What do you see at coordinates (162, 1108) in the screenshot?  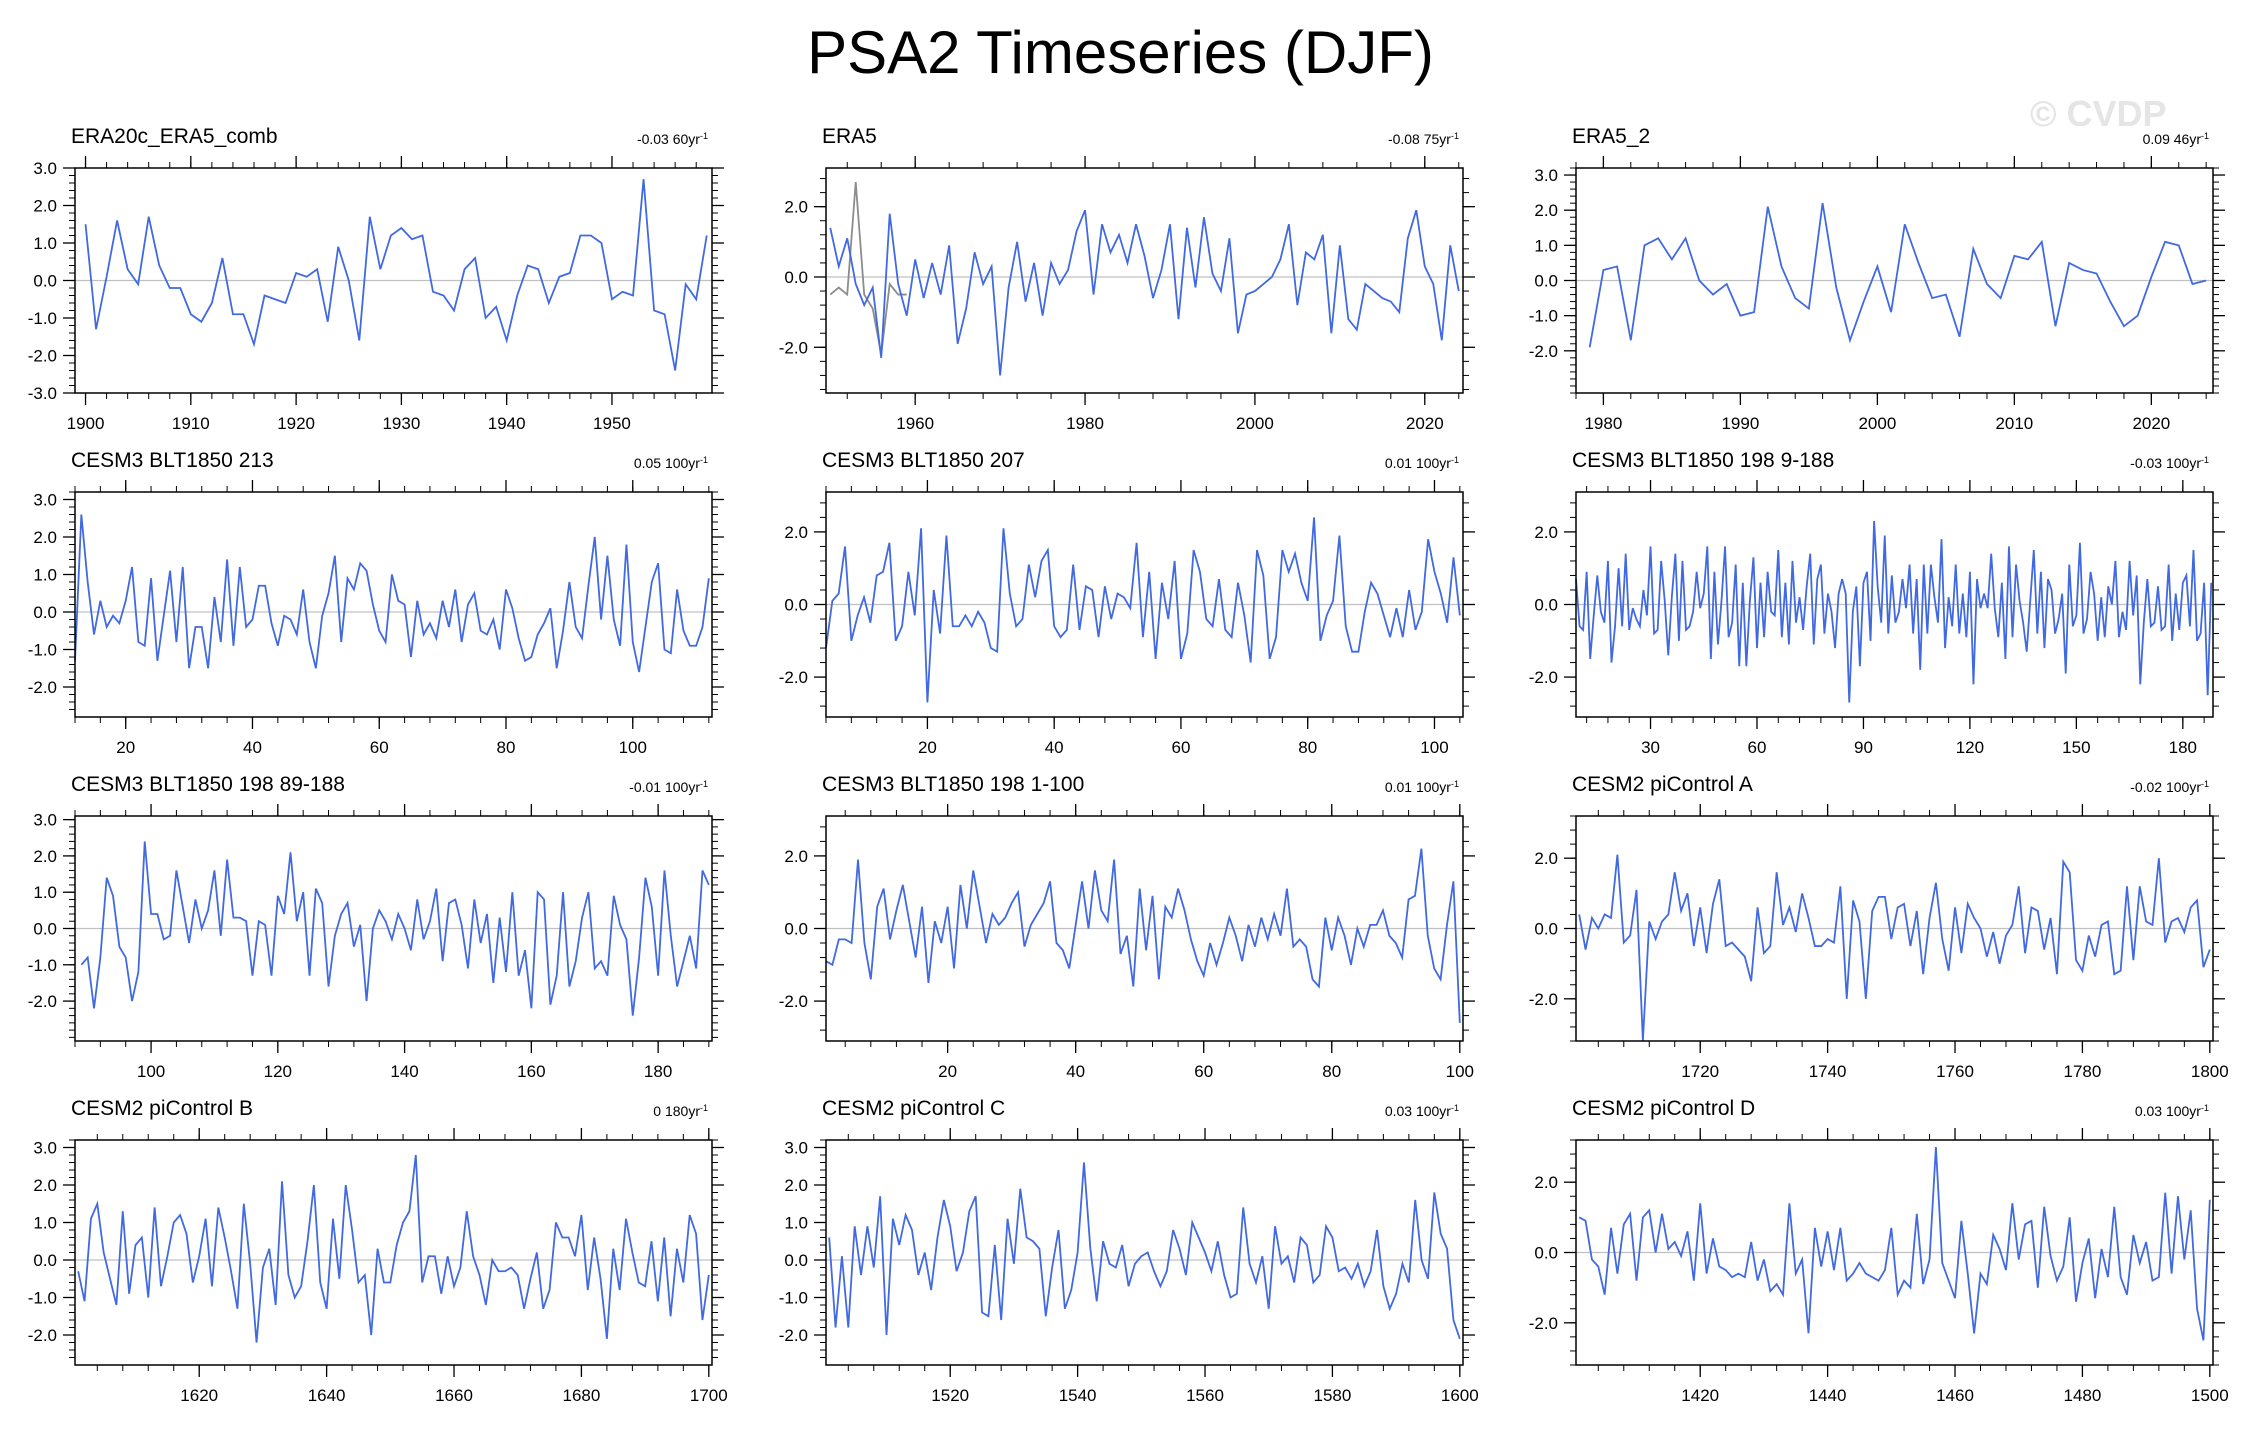 I see `panel-title: CESM2 piControl B` at bounding box center [162, 1108].